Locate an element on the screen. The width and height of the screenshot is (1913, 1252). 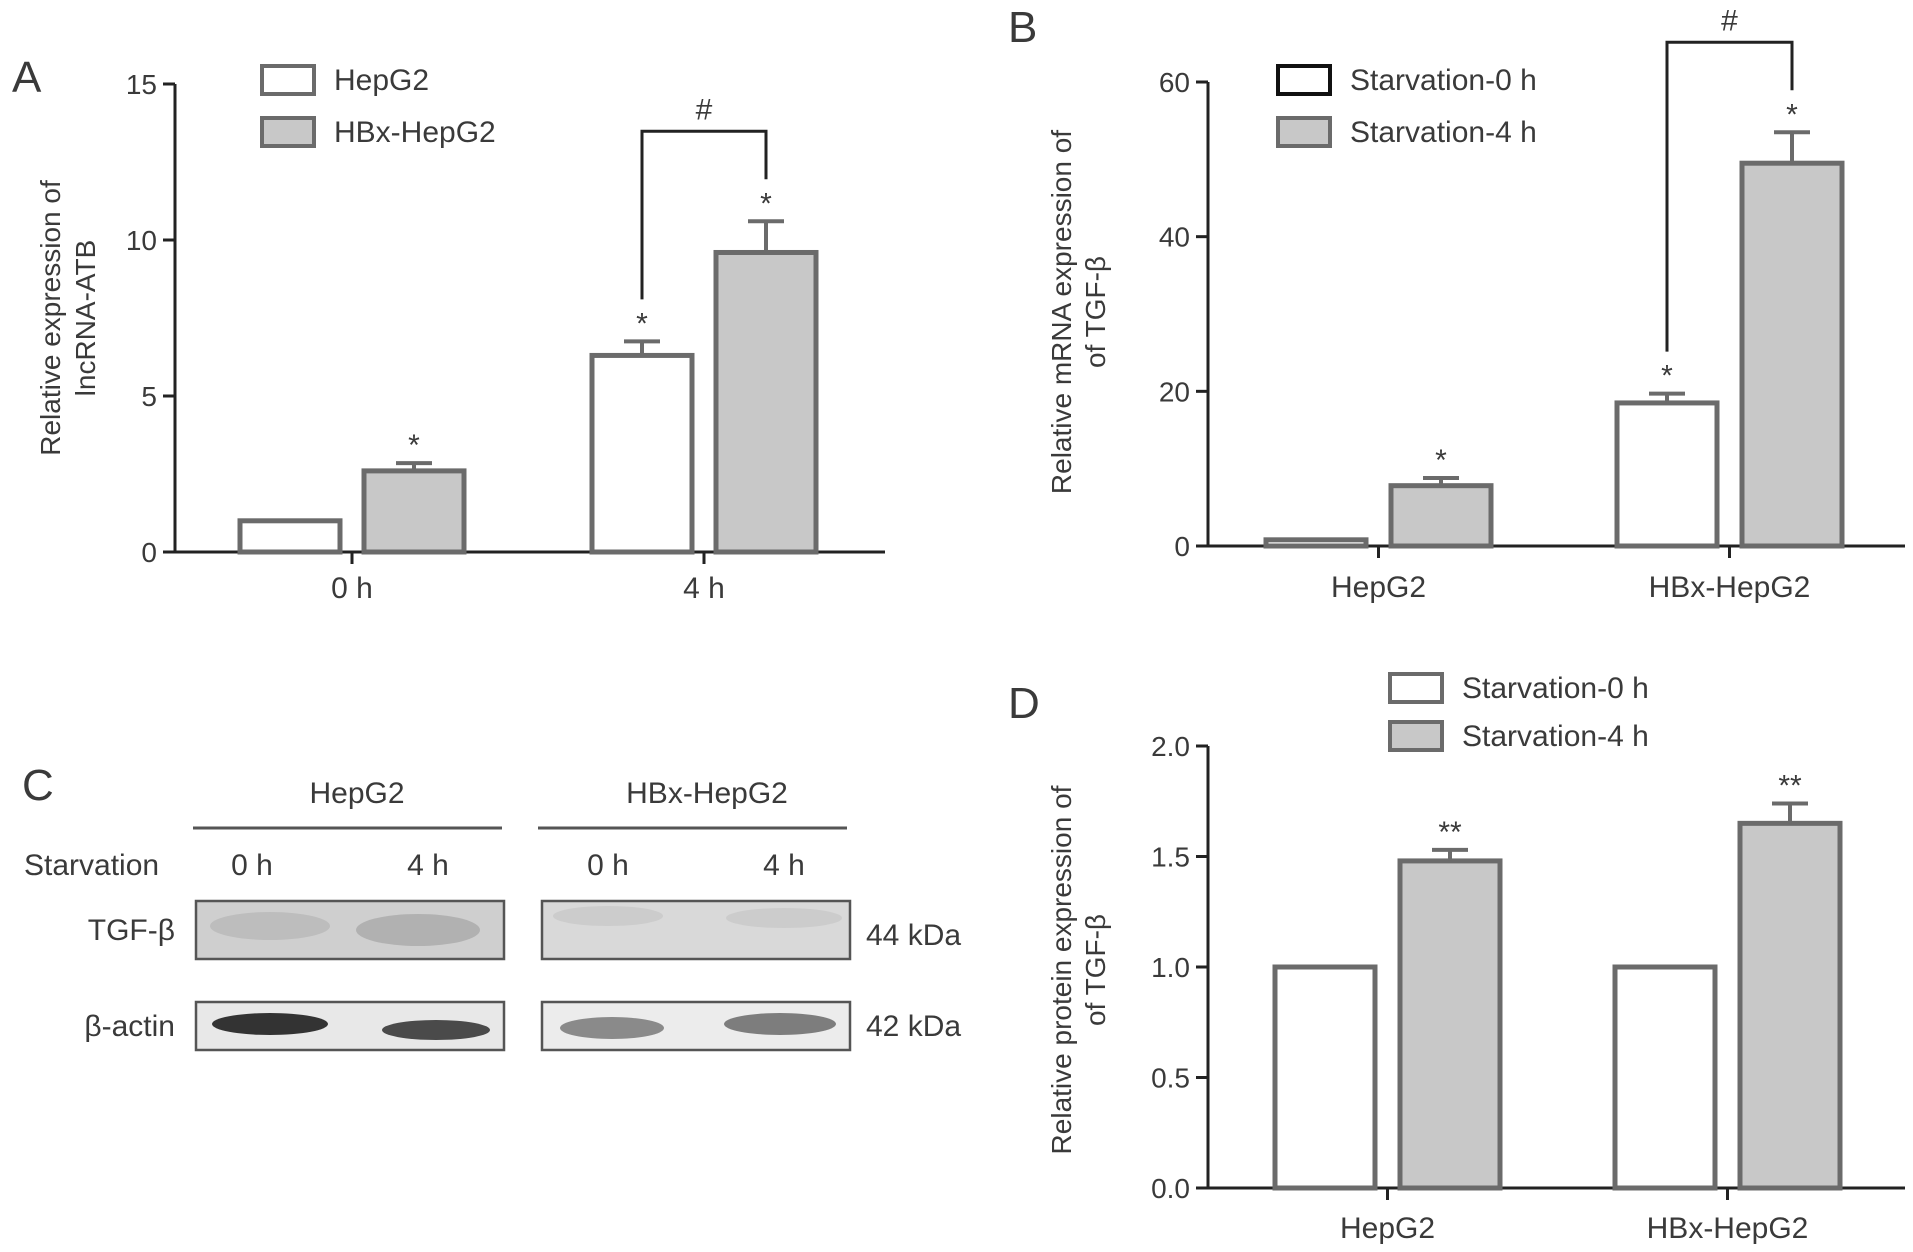
panel-label-b: B is located at coordinates (1022, 27).